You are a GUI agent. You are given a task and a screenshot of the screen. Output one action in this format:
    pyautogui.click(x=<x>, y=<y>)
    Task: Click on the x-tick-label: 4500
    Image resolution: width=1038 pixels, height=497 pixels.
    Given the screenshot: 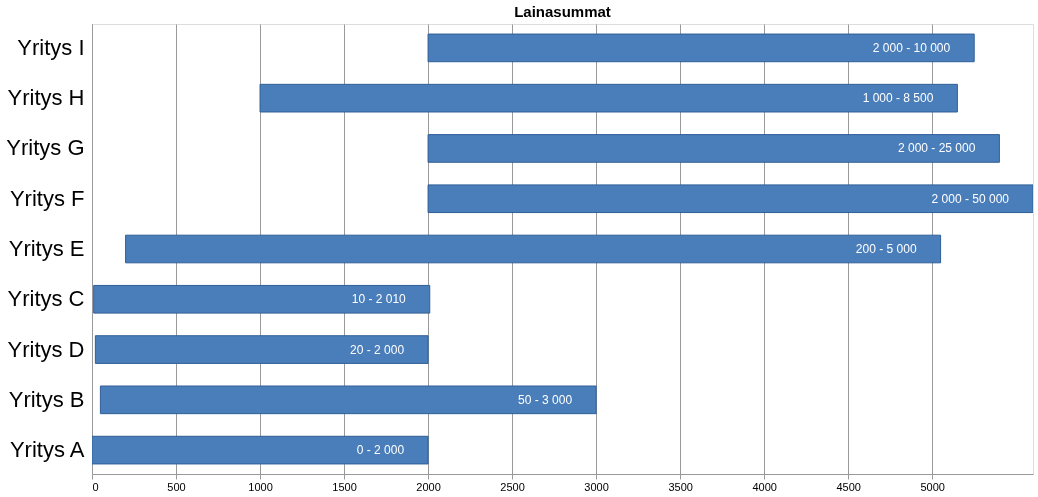 What is the action you would take?
    pyautogui.click(x=848, y=486)
    